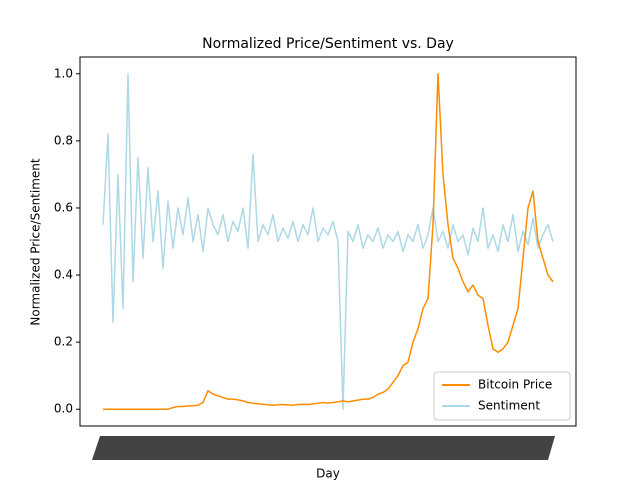 The height and width of the screenshot is (480, 640). Describe the element at coordinates (323, 448) in the screenshot. I see `x-tick-label-blob` at that location.